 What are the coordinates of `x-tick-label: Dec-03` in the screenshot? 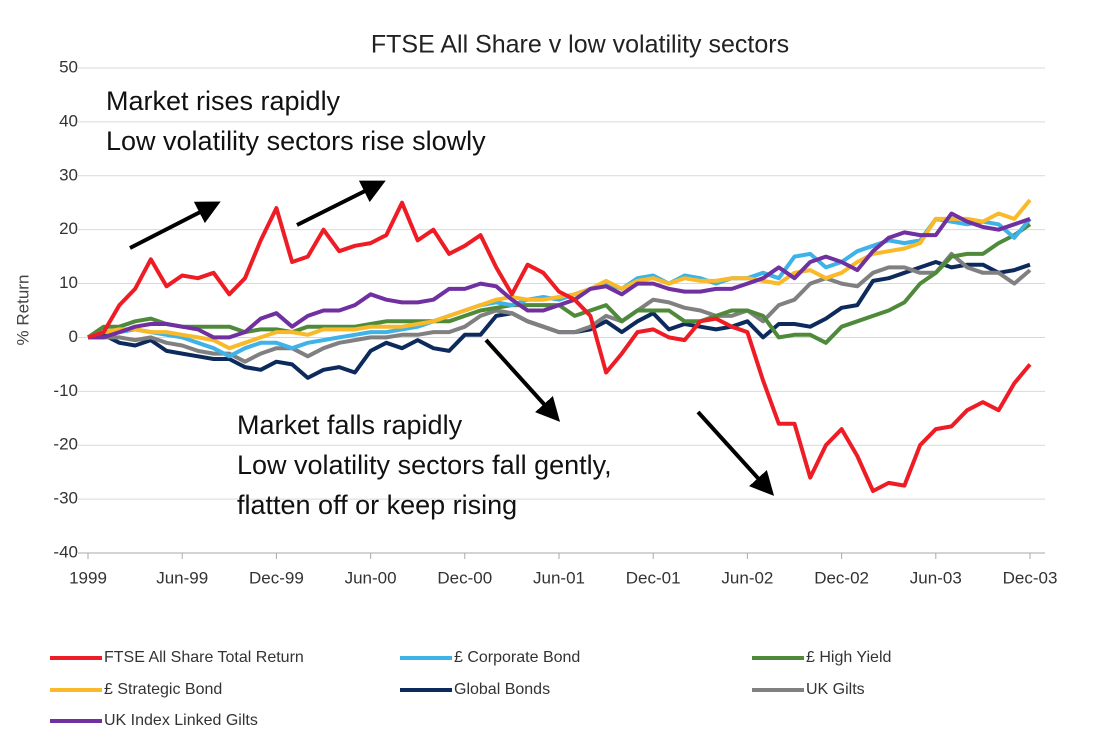 It's located at (1030, 577).